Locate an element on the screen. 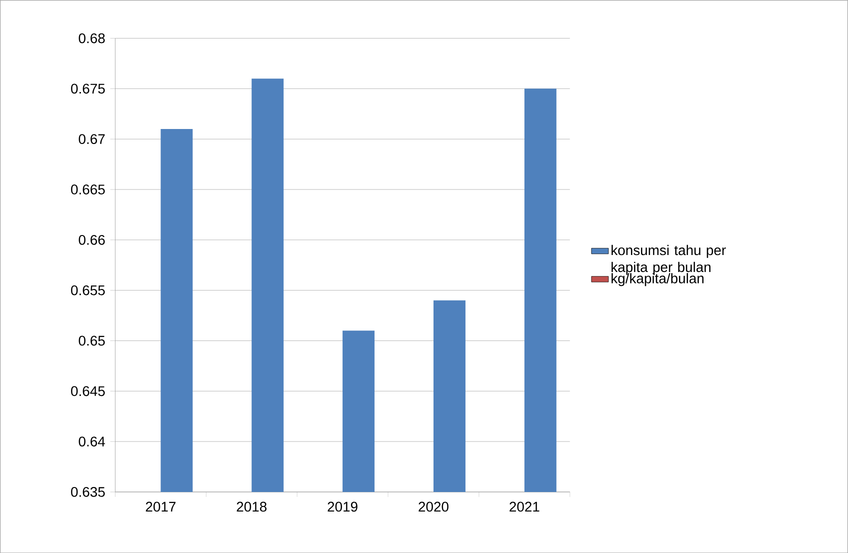 This screenshot has width=848, height=553. x-tick-label: 2021 is located at coordinates (525, 507).